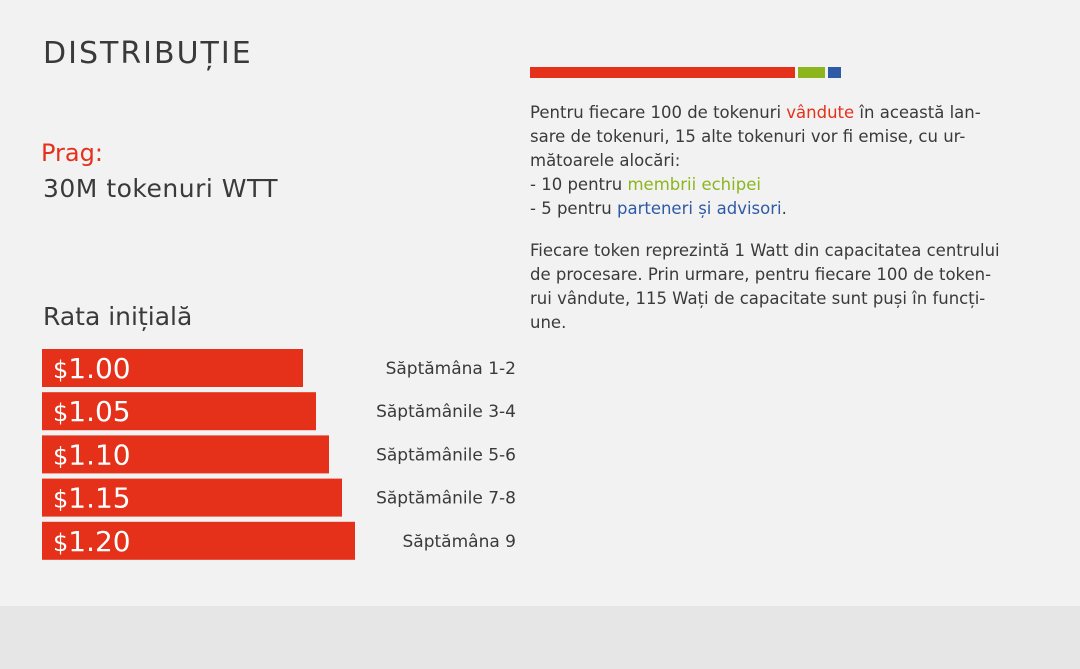  What do you see at coordinates (820, 112) in the screenshot?
I see `highlight-sold: vândute` at bounding box center [820, 112].